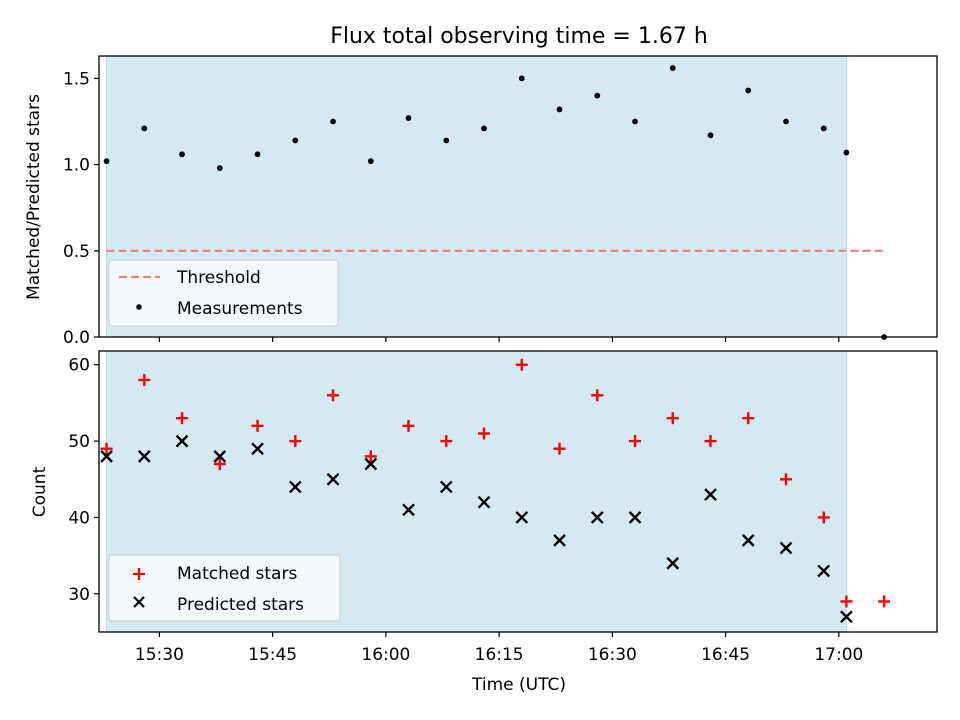 The width and height of the screenshot is (960, 720). I want to click on top-x-ticks, so click(499, 339).